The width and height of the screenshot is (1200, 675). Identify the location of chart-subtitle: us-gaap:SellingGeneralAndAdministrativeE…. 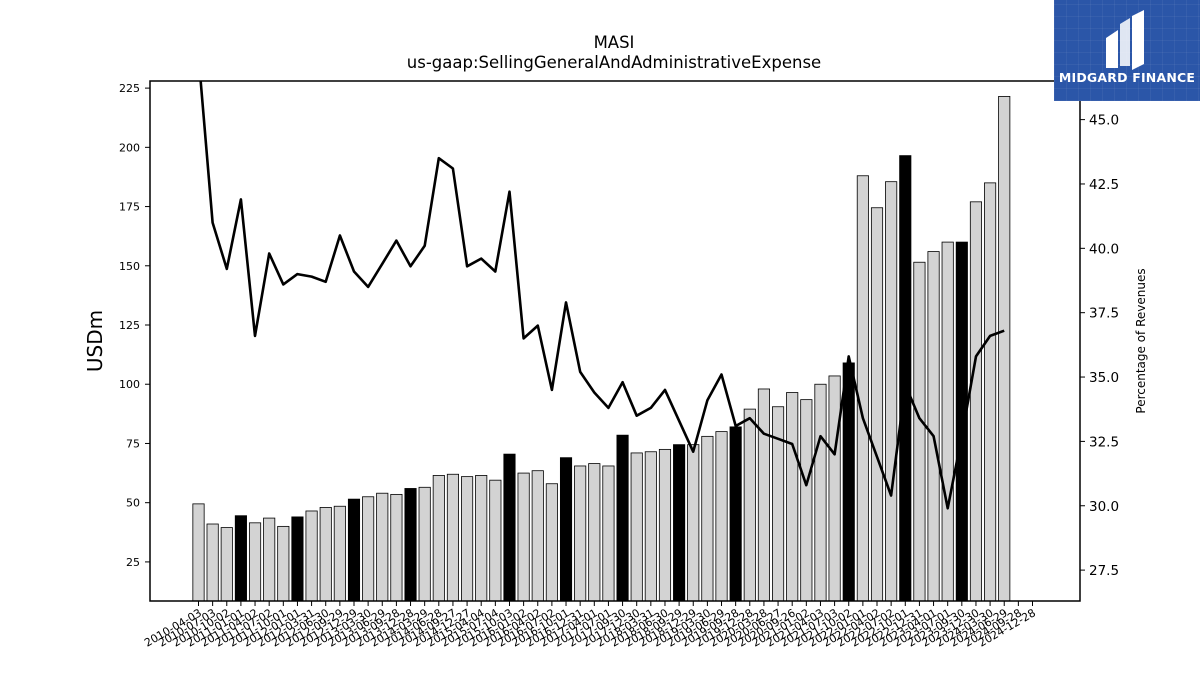
(614, 62).